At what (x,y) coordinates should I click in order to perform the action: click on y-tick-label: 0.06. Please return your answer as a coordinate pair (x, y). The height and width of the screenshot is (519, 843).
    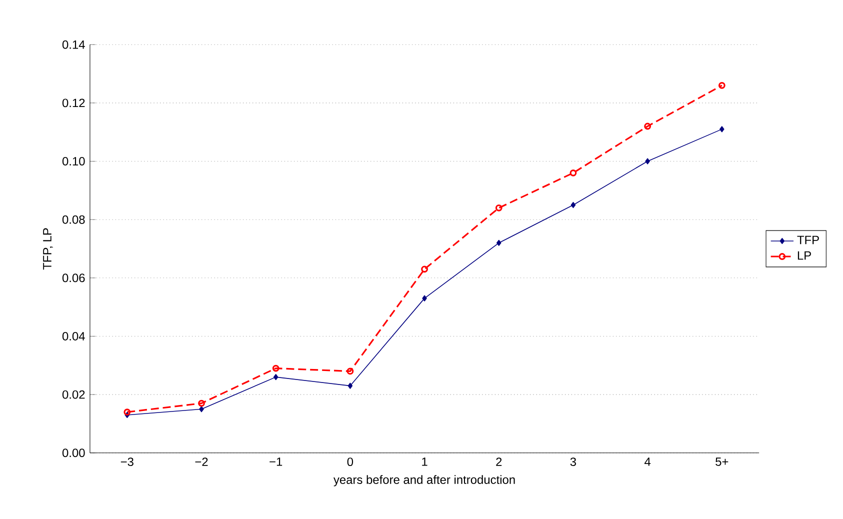
    Looking at the image, I should click on (73, 278).